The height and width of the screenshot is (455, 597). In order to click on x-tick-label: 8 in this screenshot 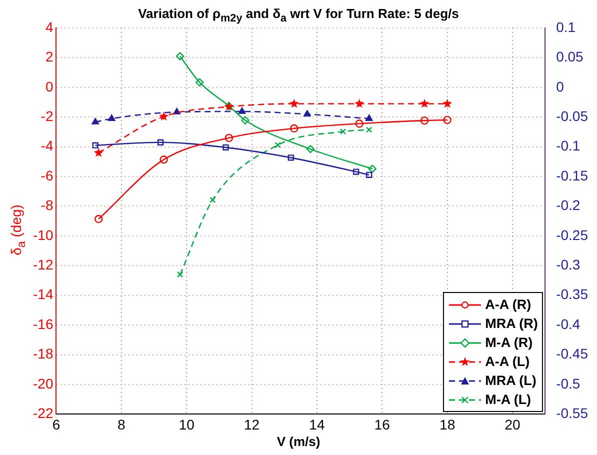, I will do `click(122, 424)`.